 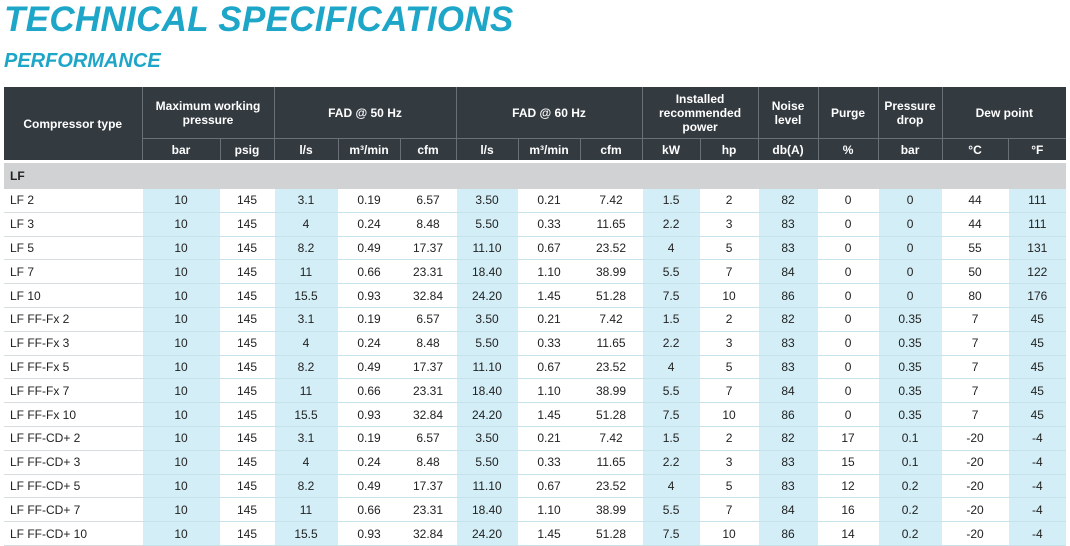 I want to click on table-cell: 12, so click(x=848, y=486).